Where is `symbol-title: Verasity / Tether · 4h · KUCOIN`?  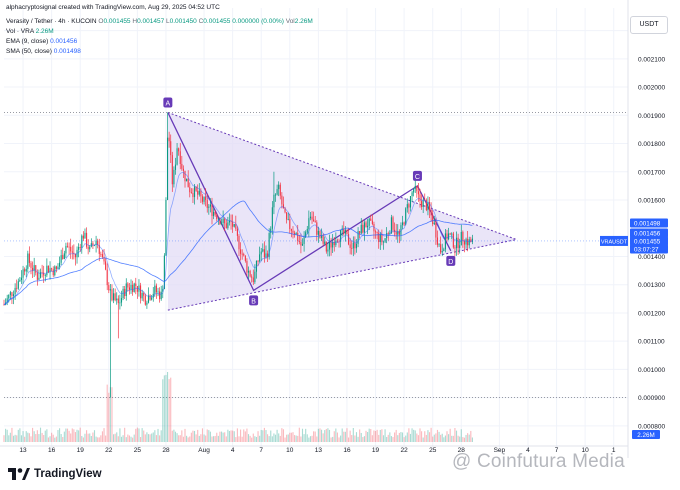
symbol-title: Verasity / Tether · 4h · KUCOIN is located at coordinates (51, 21).